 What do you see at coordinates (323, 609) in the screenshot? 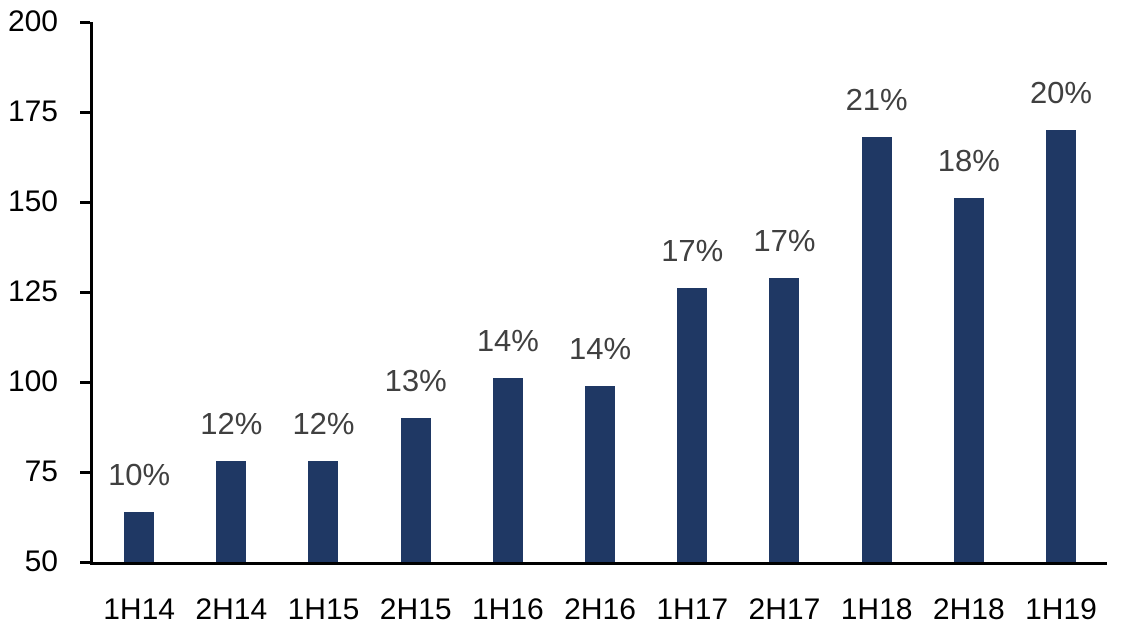
I see `x-tick-label: 1H15` at bounding box center [323, 609].